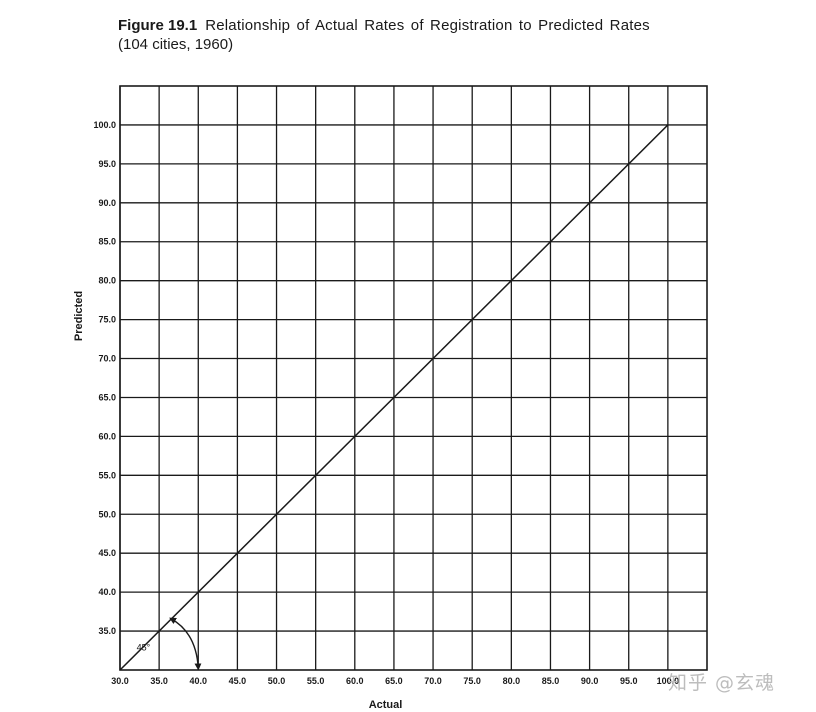 This screenshot has width=816, height=712. Describe the element at coordinates (79, 316) in the screenshot. I see `y-axis-label: Predicted` at that location.